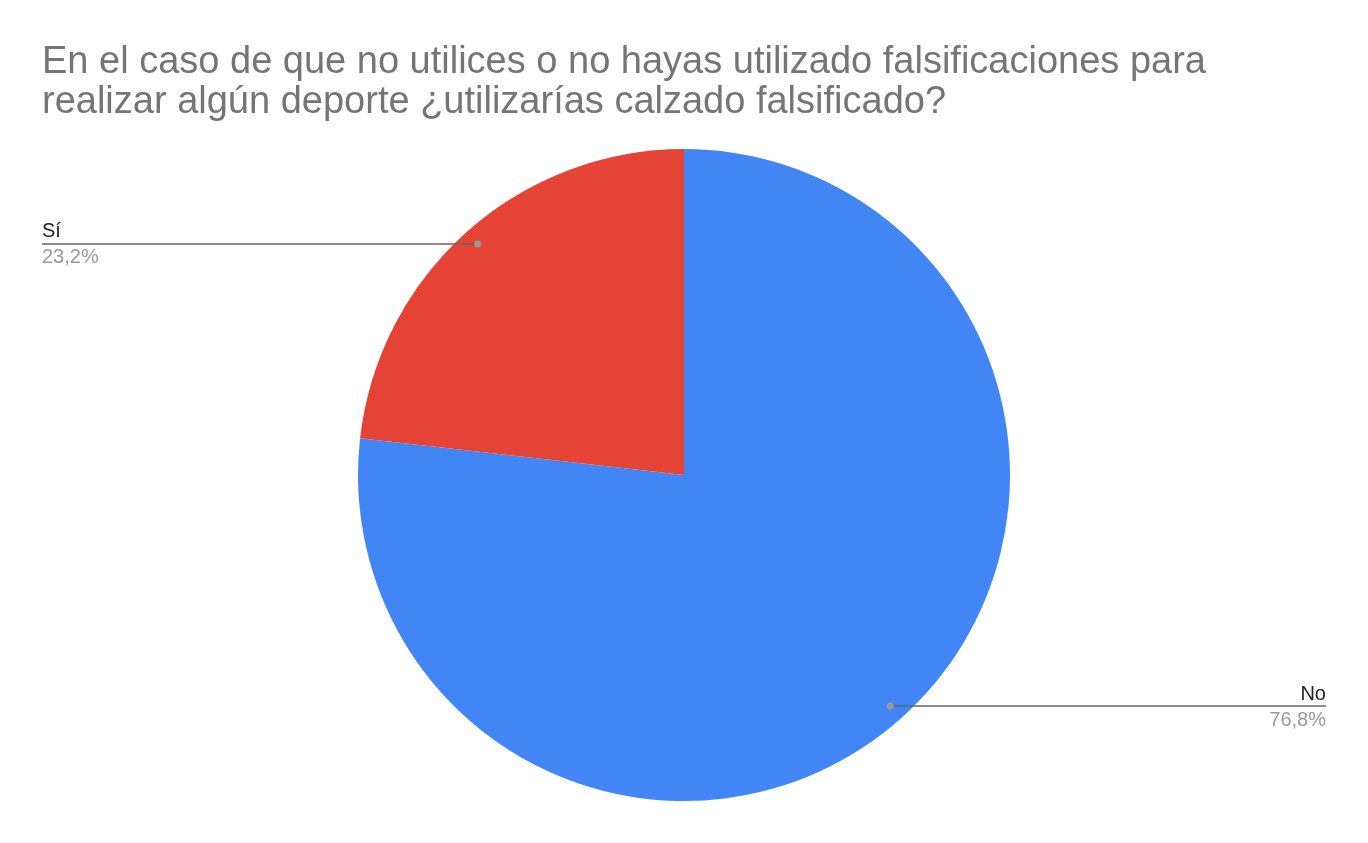  Describe the element at coordinates (52, 230) in the screenshot. I see `slice-label: Sí` at that location.